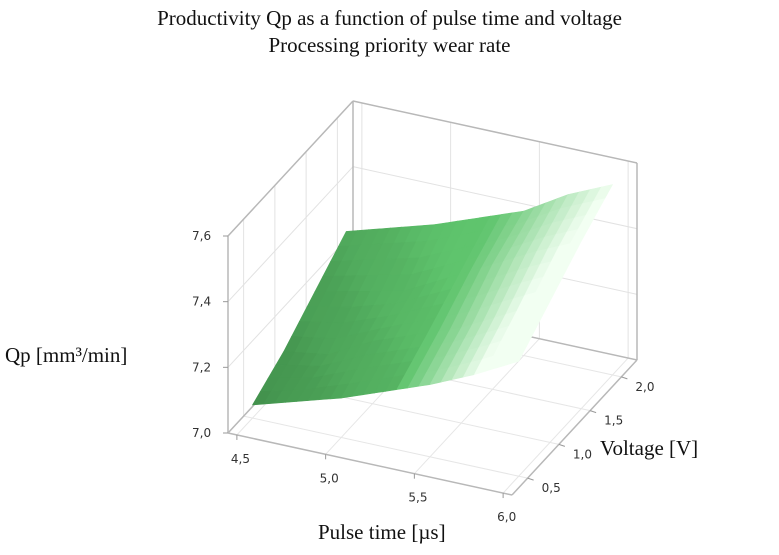  Describe the element at coordinates (66, 355) in the screenshot. I see `z-axis-label: Qp [mm³/min]` at that location.